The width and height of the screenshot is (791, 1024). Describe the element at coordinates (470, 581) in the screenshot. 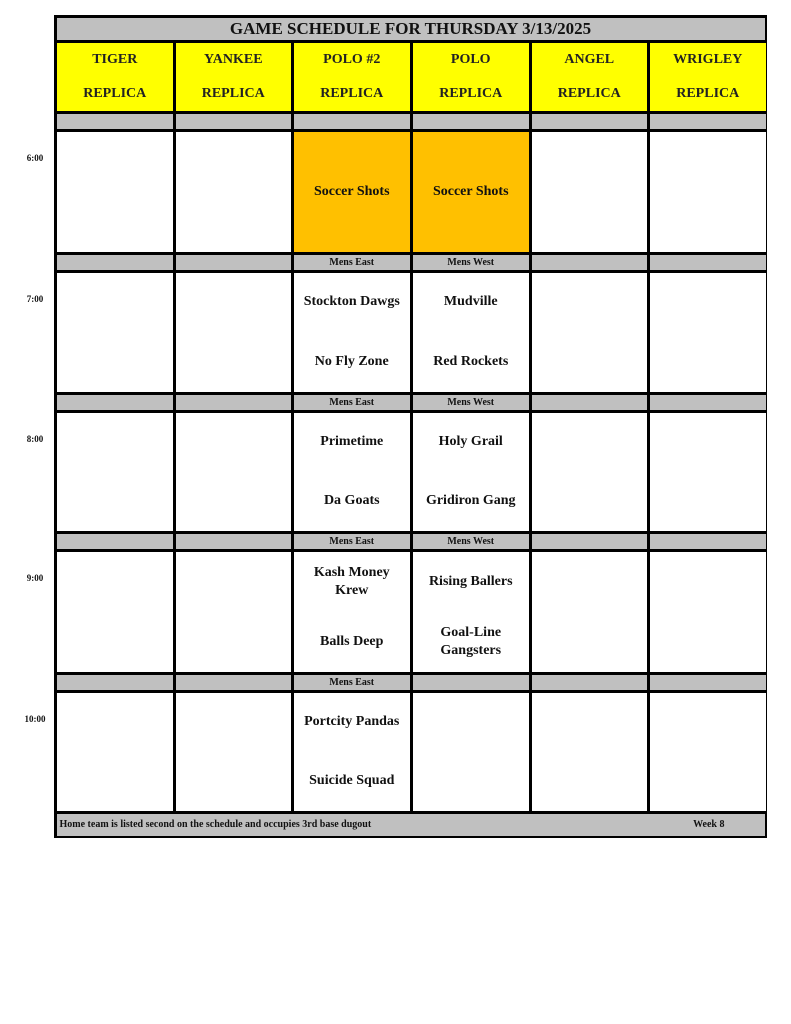

I see `team-name: Rising Ballers` at that location.